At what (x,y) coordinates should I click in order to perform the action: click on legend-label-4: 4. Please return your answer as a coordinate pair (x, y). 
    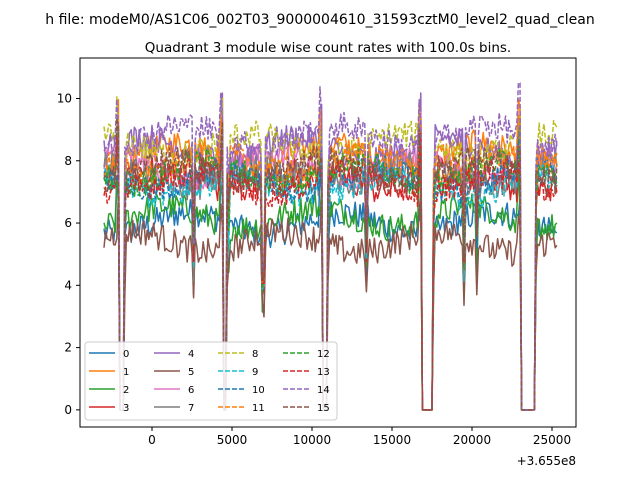
    Looking at the image, I should click on (191, 354).